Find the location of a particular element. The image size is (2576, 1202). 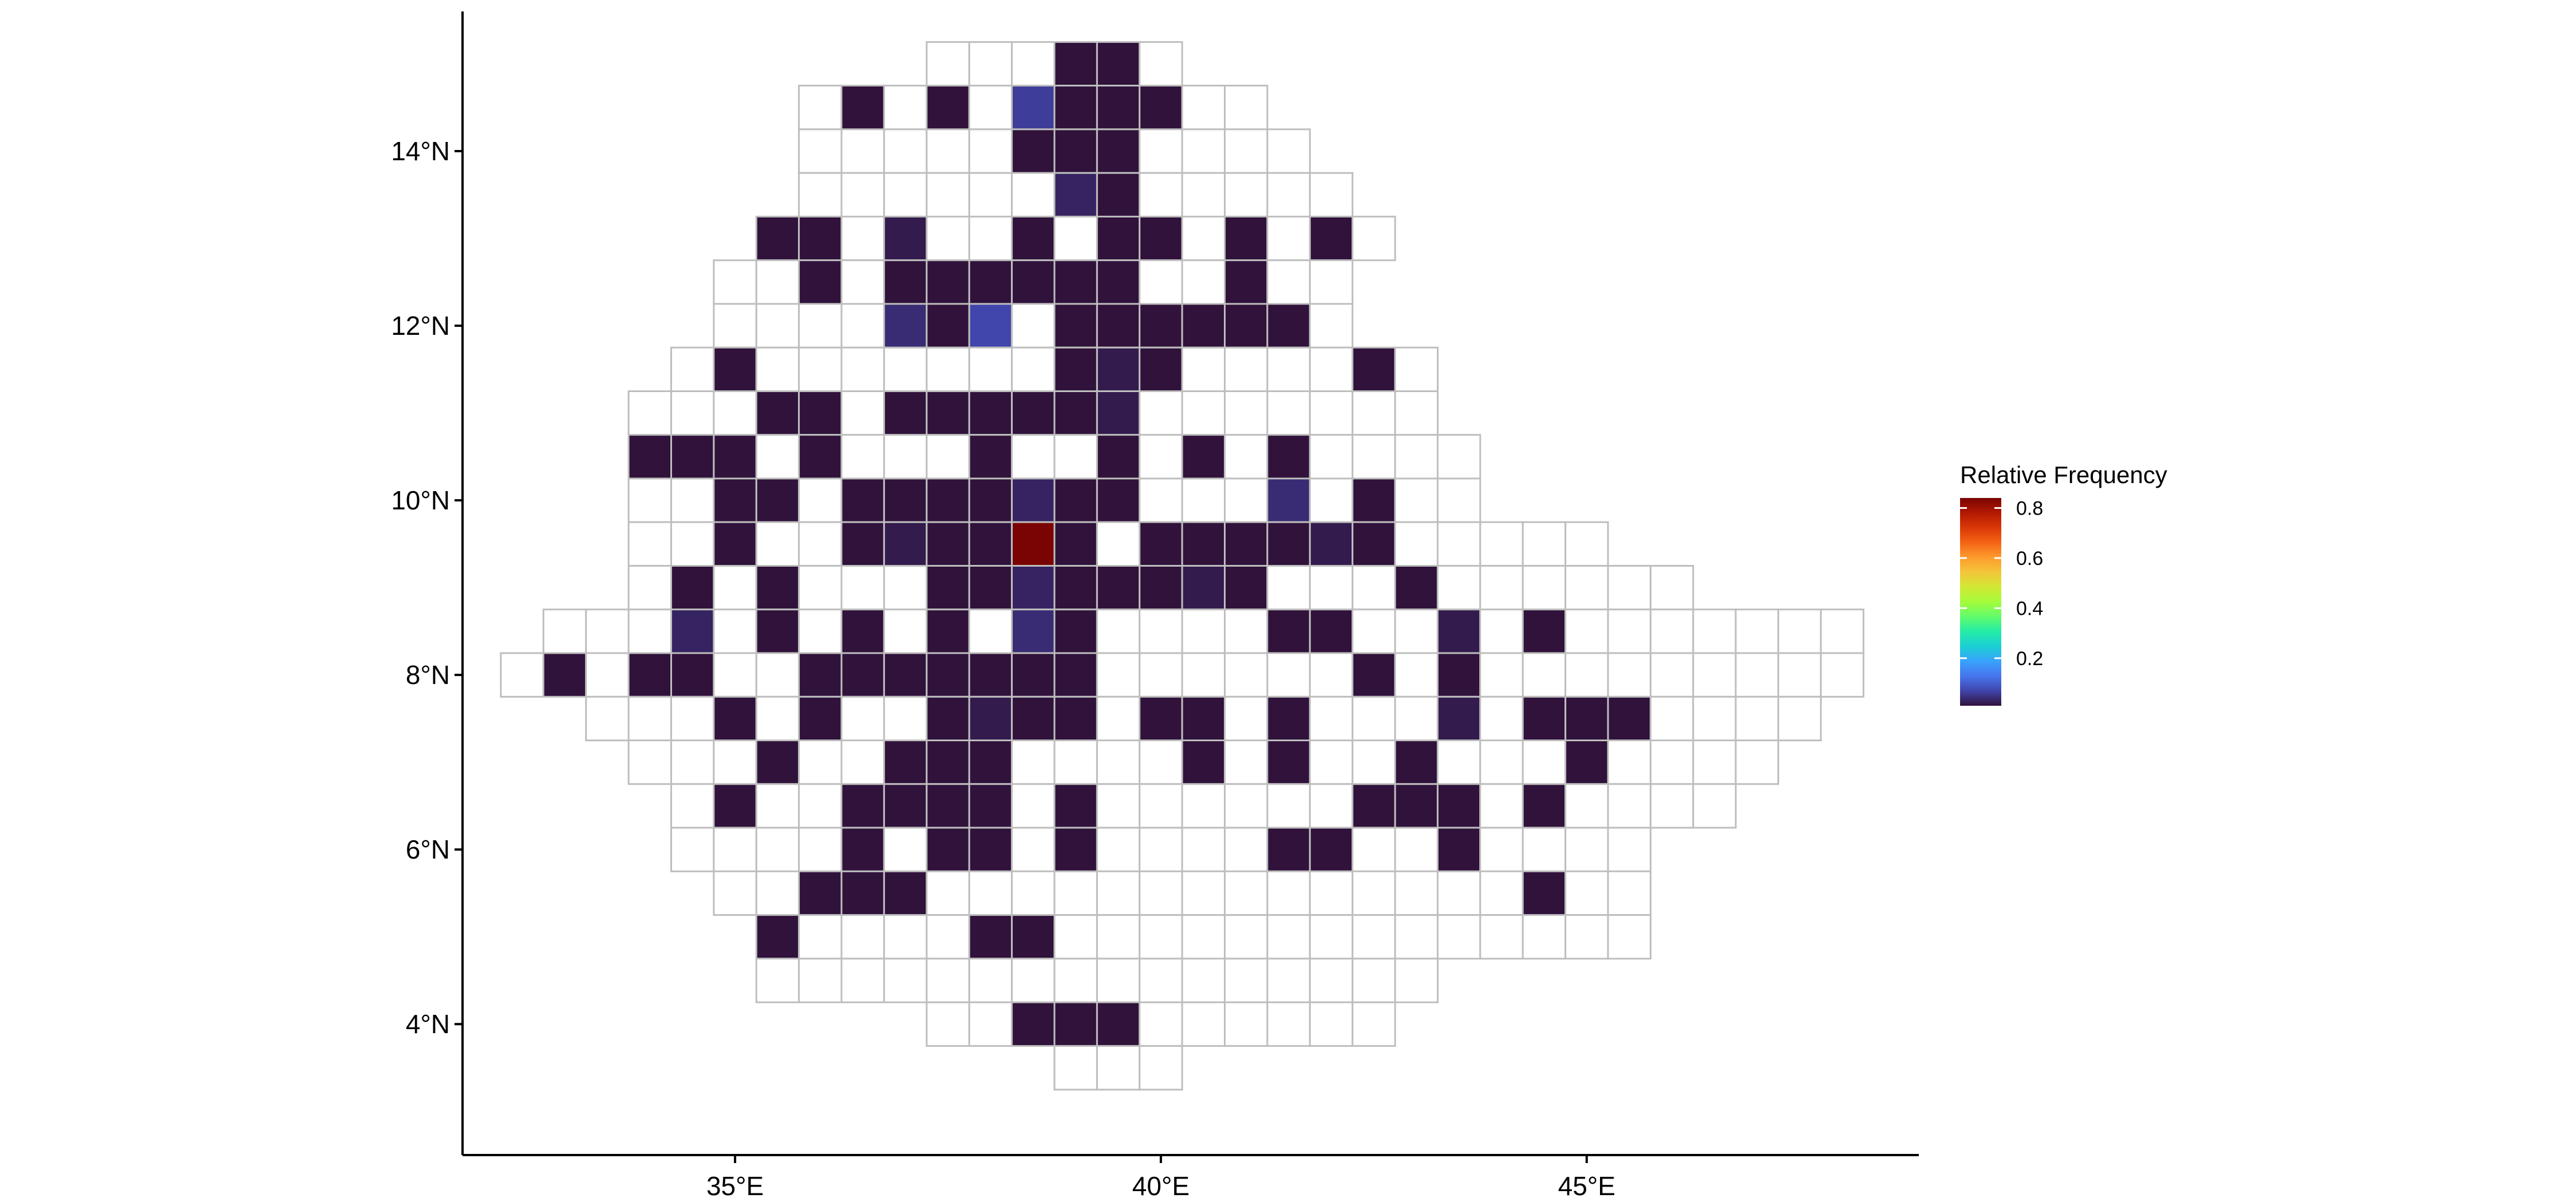

legend-tick-label: 0.8 is located at coordinates (2029, 508).